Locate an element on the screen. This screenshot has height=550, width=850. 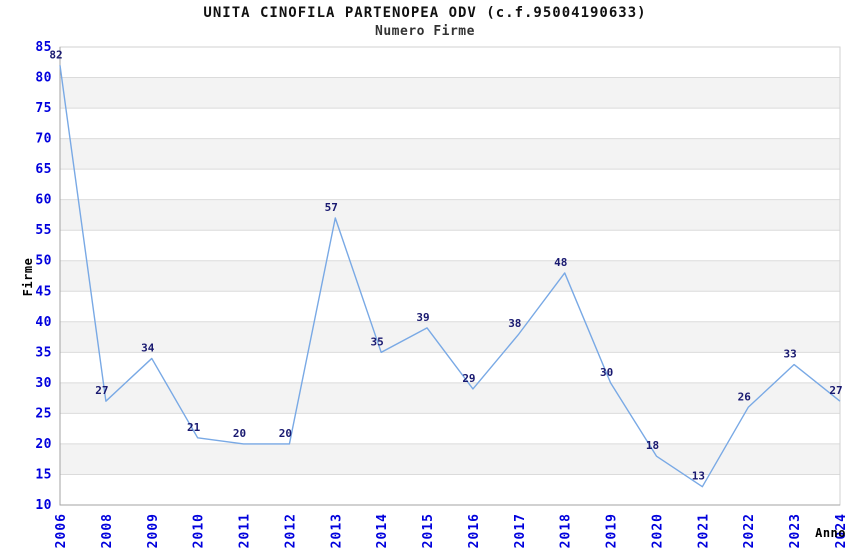
x-tick-label: 2020 is located at coordinates (657, 530).